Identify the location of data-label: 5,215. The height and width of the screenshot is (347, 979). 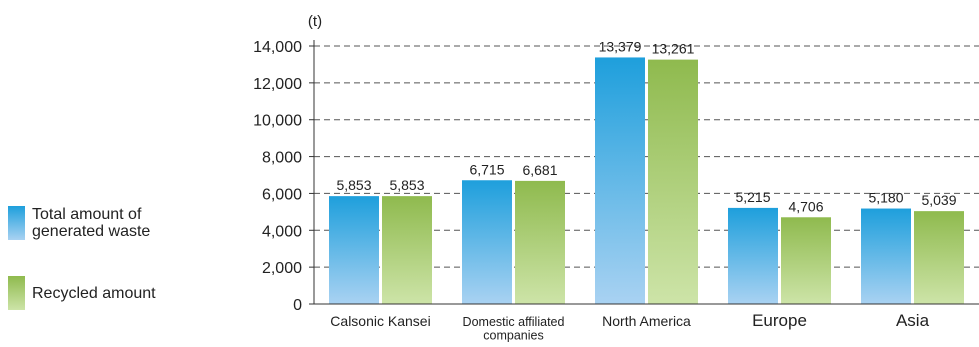
(752, 197).